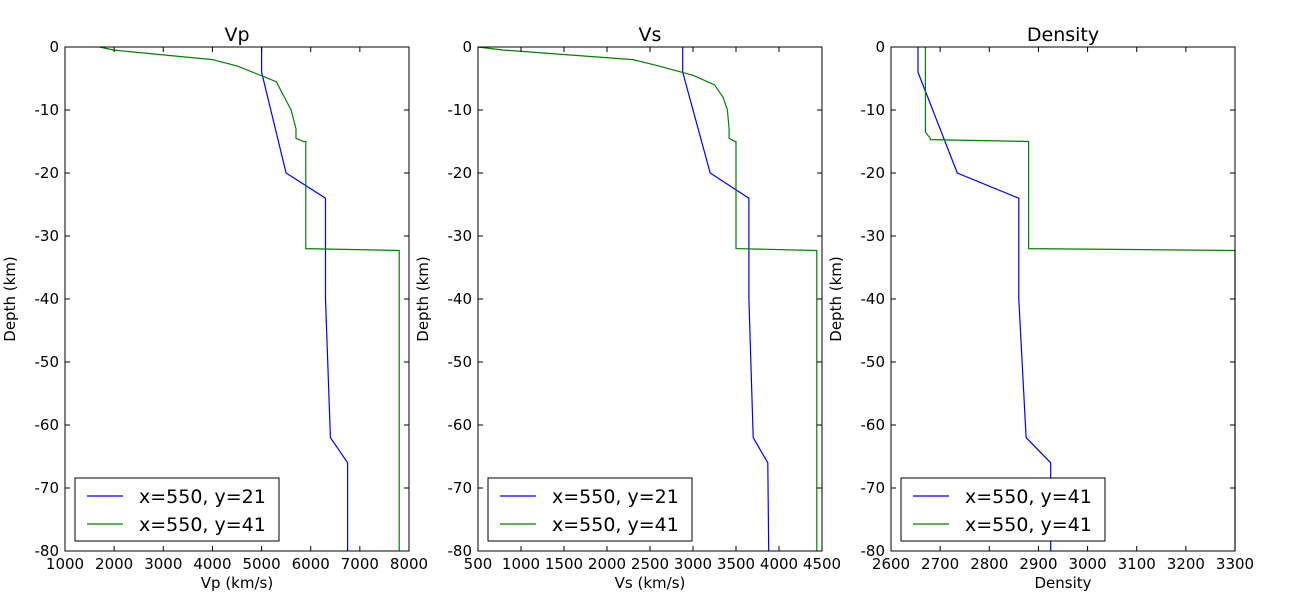 The height and width of the screenshot is (600, 1300). I want to click on x-tick-label: 500, so click(478, 564).